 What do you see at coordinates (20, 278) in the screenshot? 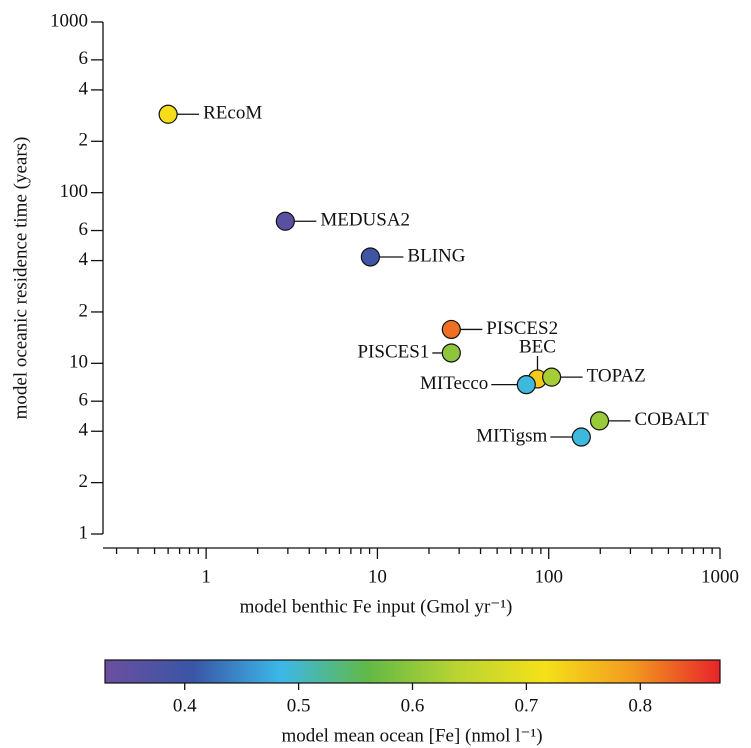
I see `y-axis-label: model oceanic residence time (years)` at bounding box center [20, 278].